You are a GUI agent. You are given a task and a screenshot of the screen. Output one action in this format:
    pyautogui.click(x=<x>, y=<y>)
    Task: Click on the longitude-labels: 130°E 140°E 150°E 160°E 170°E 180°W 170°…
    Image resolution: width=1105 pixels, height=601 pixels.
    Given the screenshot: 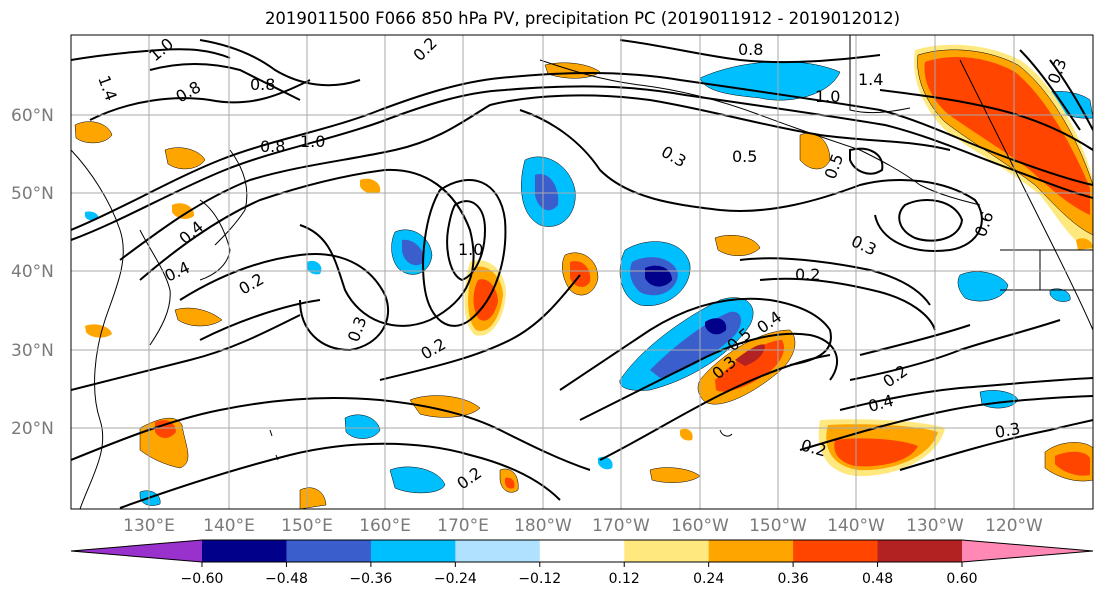 What is the action you would take?
    pyautogui.click(x=583, y=526)
    